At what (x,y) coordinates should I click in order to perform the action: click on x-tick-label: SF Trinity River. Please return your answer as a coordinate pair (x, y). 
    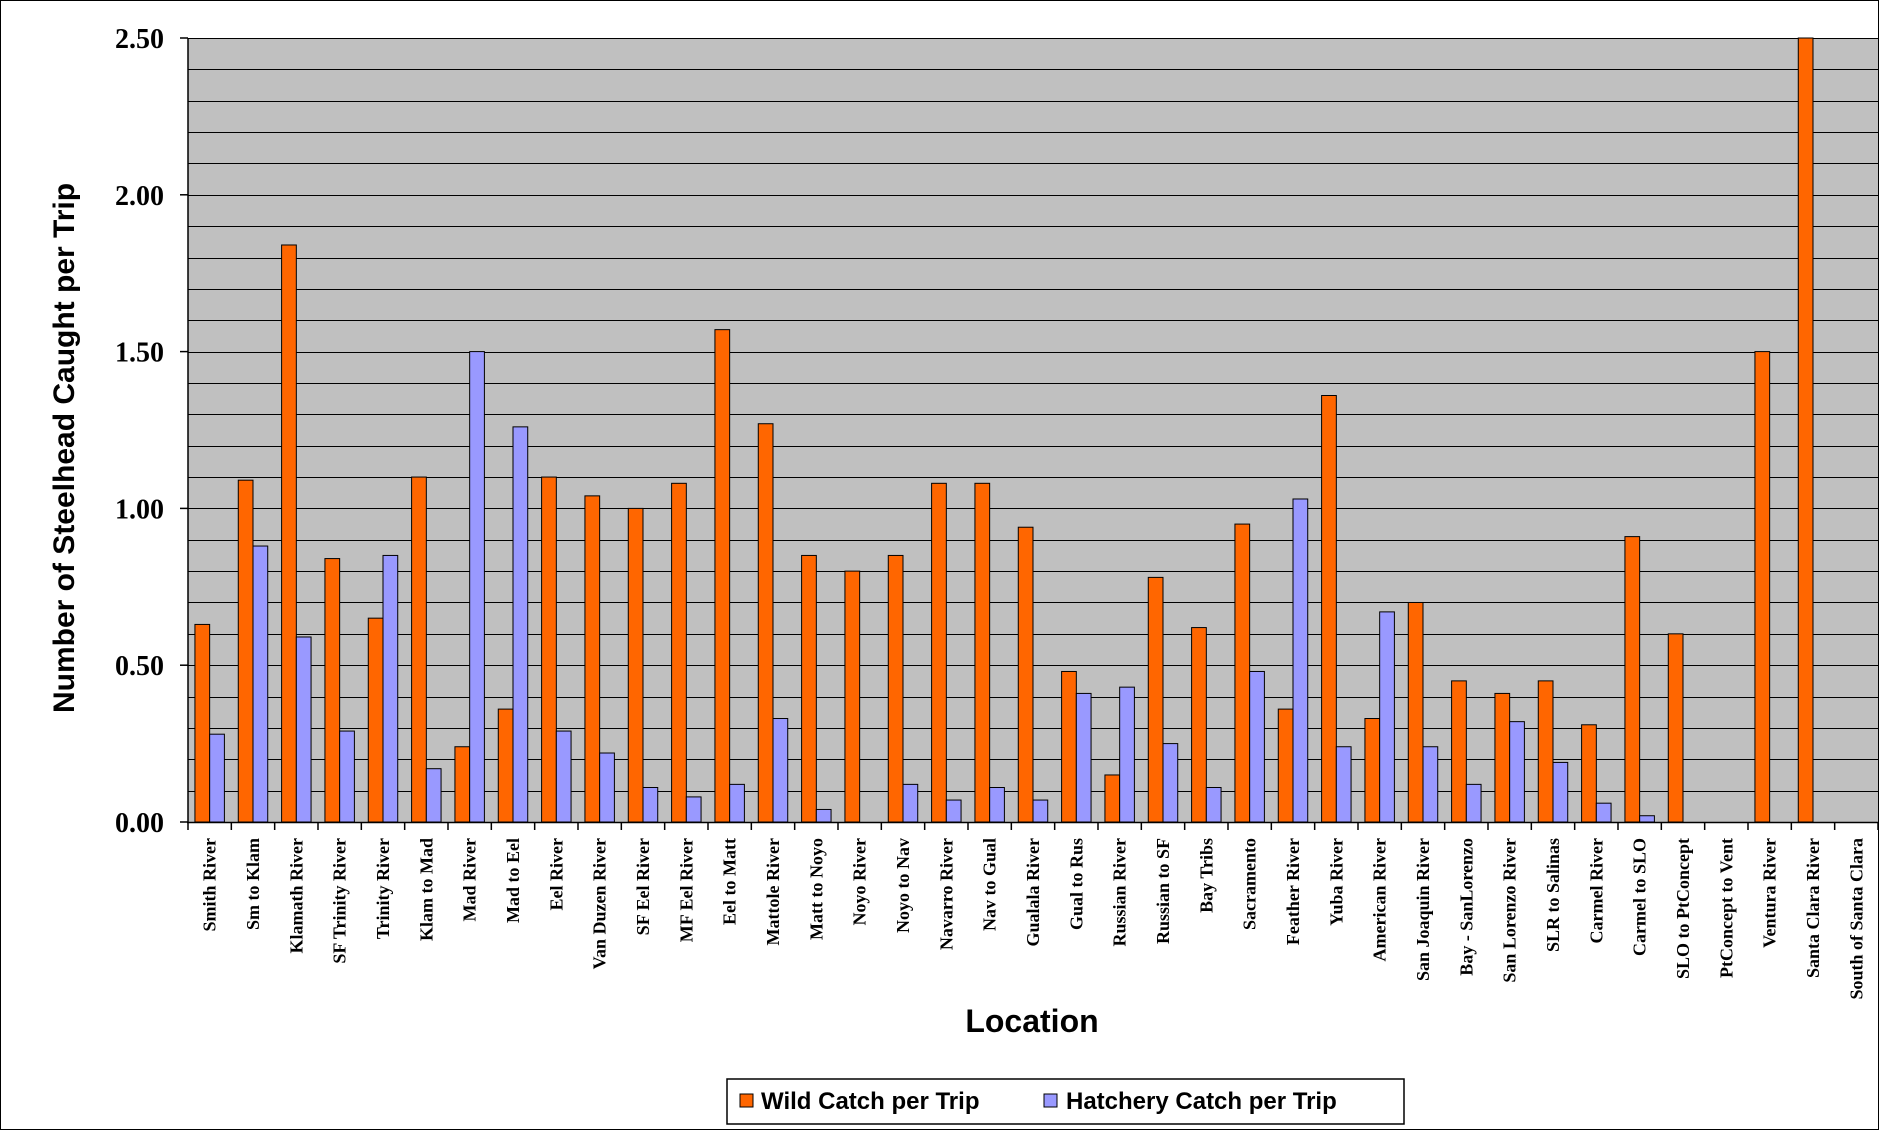
    Looking at the image, I should click on (340, 901).